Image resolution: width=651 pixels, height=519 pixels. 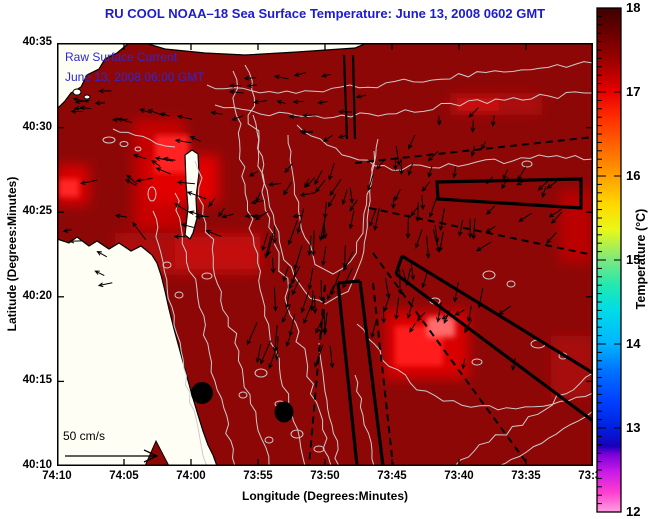 I want to click on x-tick-label: 74:10, so click(x=57, y=476).